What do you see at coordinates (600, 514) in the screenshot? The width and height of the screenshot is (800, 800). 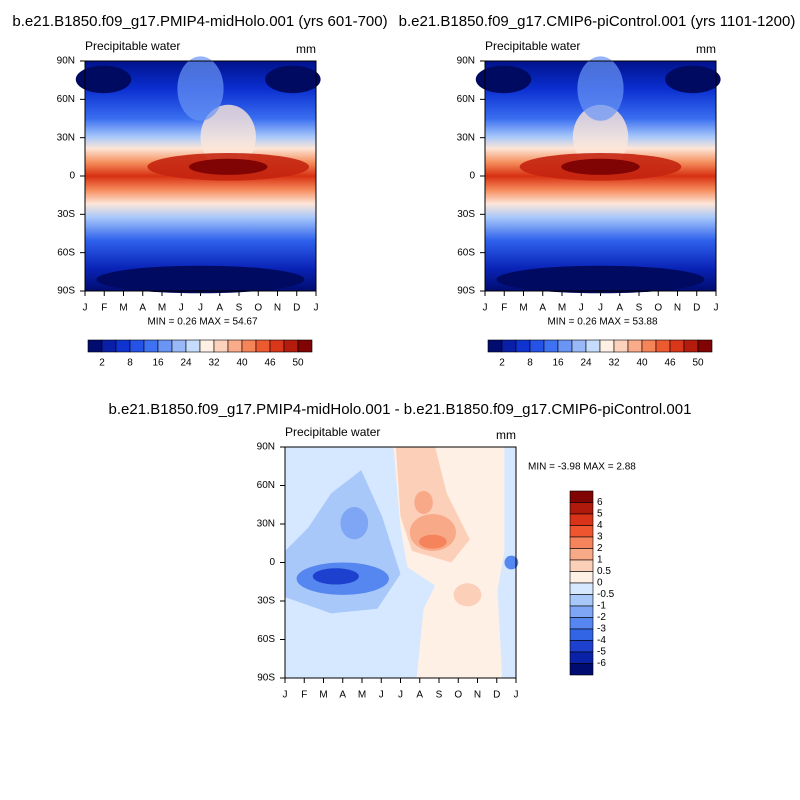 I see `colorbar-label: 5` at bounding box center [600, 514].